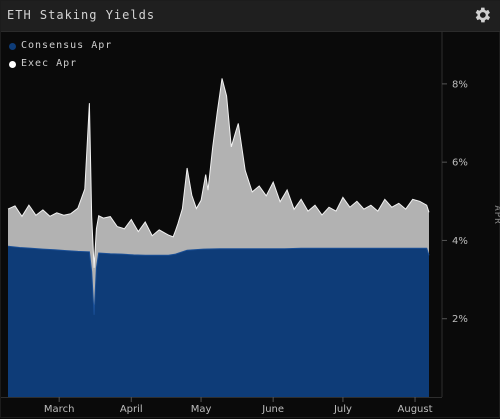  I want to click on x-tick-label: March, so click(59, 409).